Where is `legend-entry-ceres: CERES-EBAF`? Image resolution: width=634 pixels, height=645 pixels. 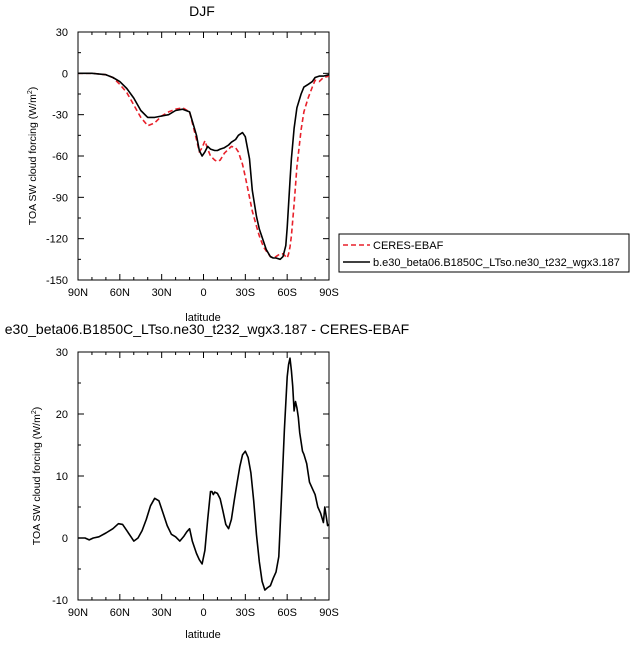
legend-entry-ceres: CERES-EBAF is located at coordinates (408, 246).